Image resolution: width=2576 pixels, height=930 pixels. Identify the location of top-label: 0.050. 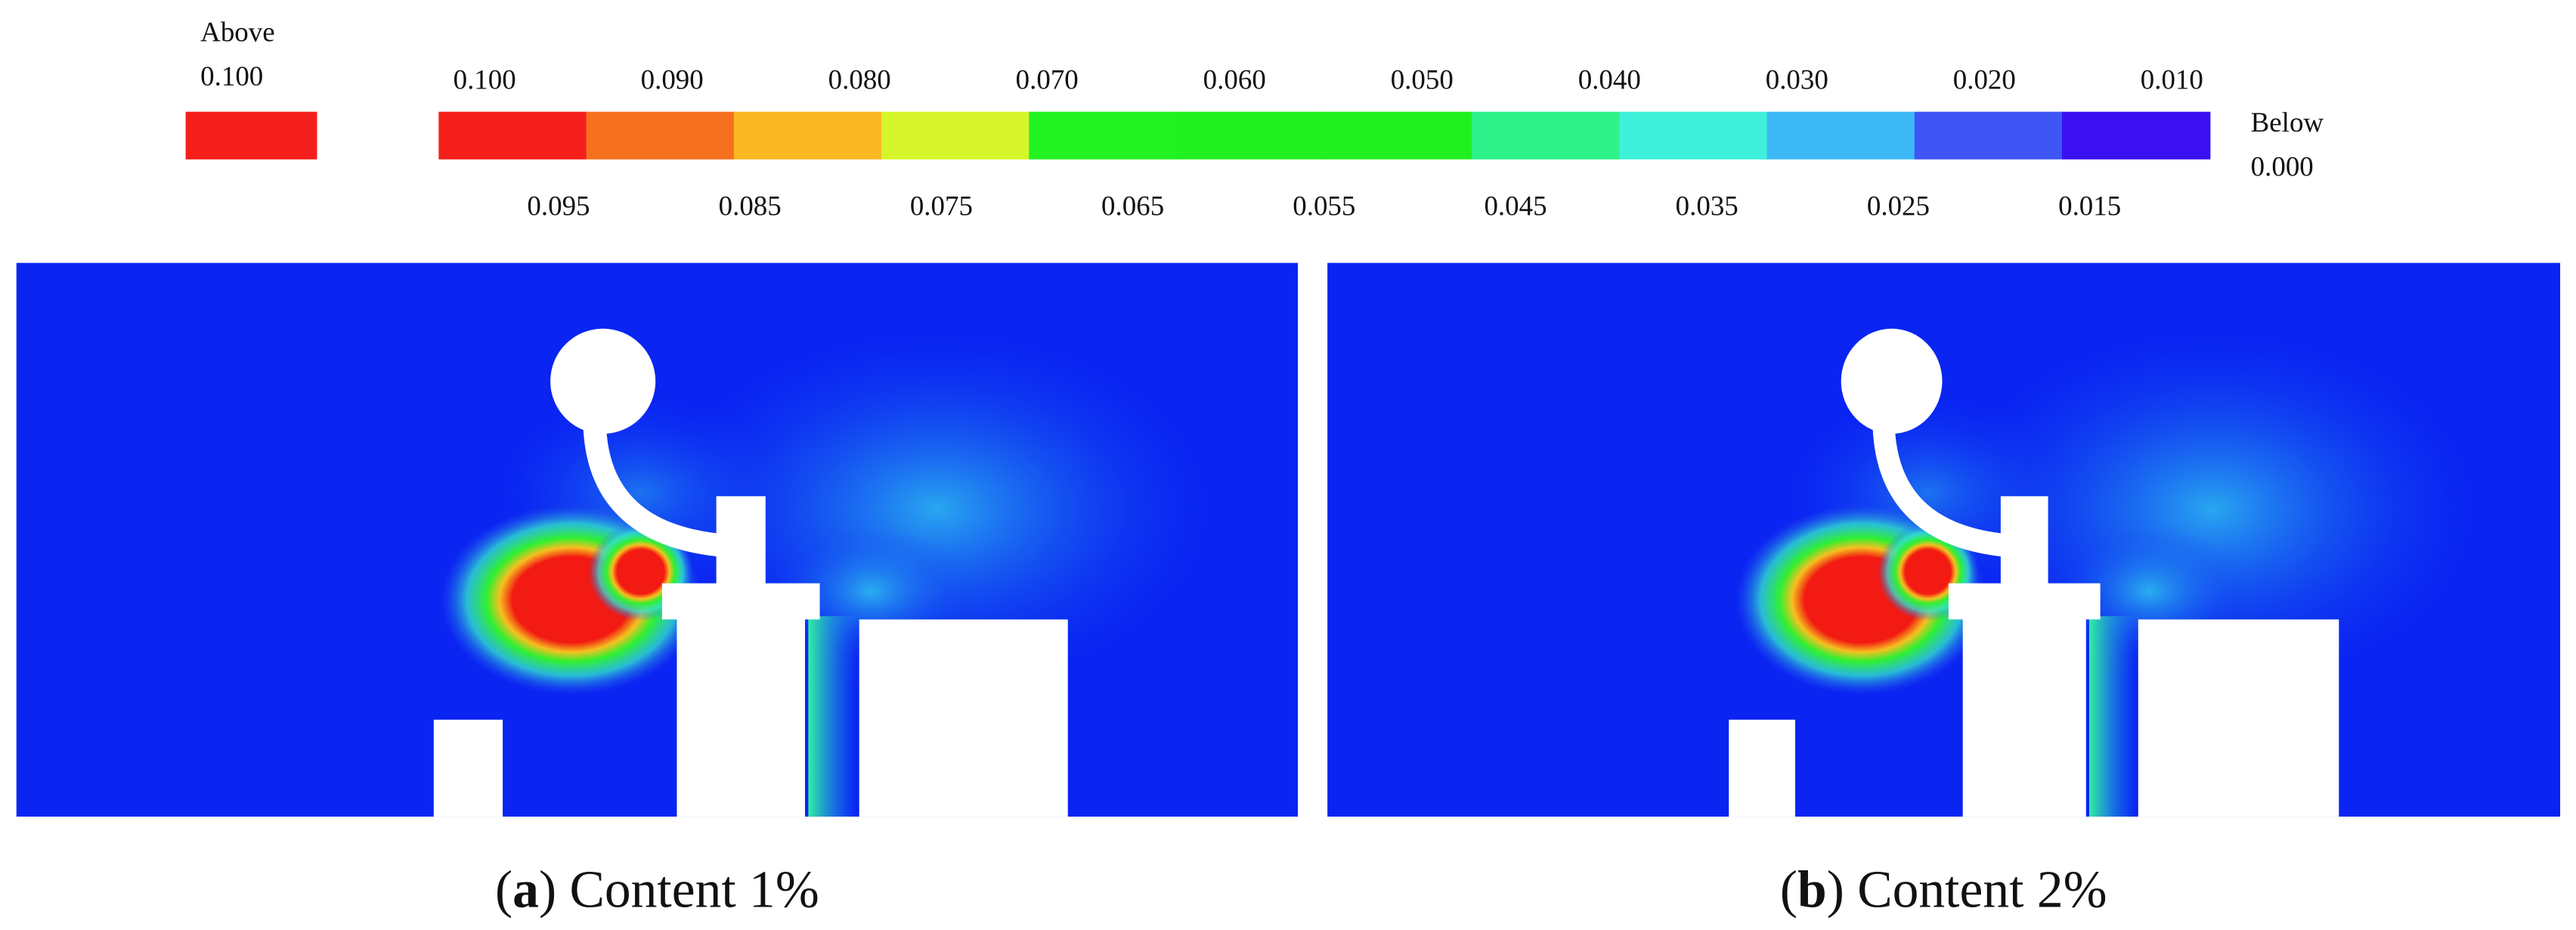
(1422, 79).